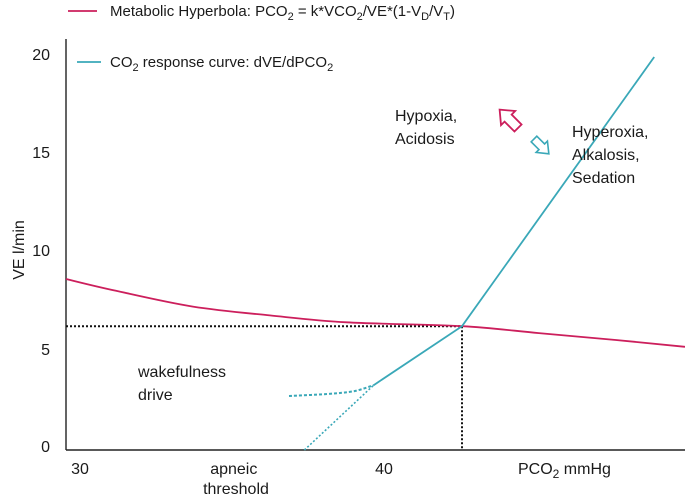 This screenshot has width=685, height=497. Describe the element at coordinates (510, 120) in the screenshot. I see `arrow-shift-left-icon` at that location.